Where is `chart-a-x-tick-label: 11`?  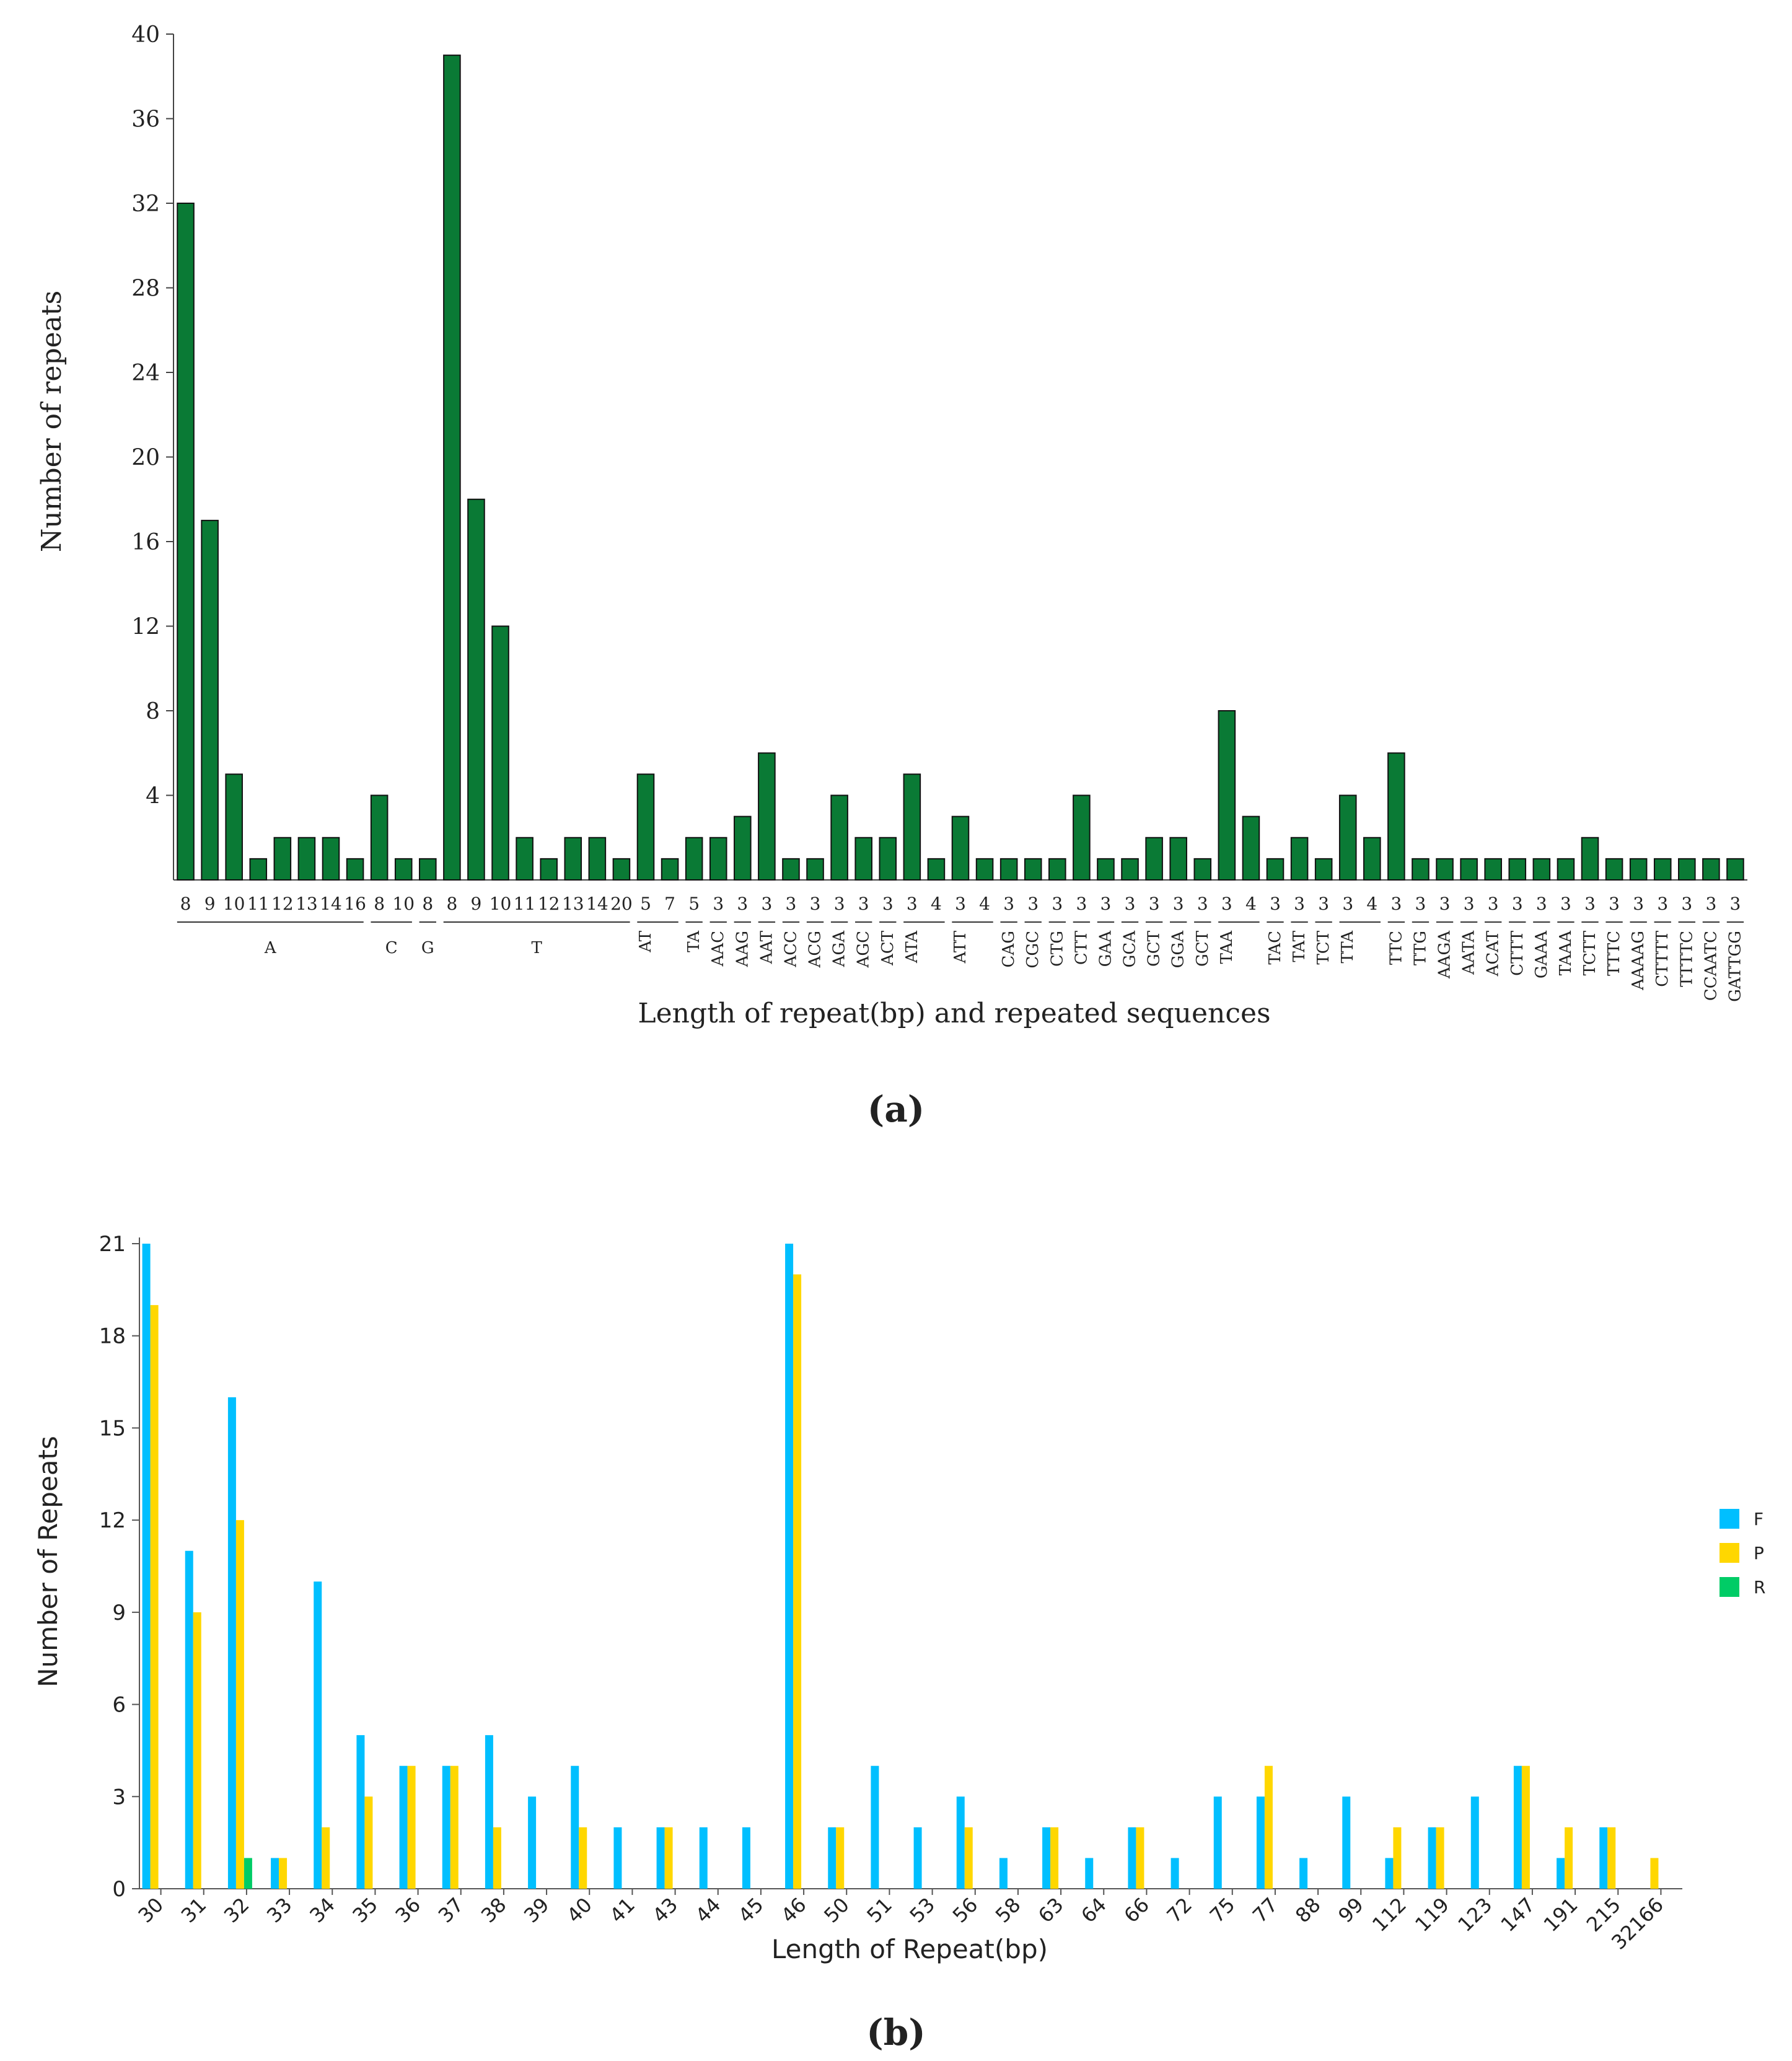
chart-a-x-tick-label: 11 is located at coordinates (258, 904).